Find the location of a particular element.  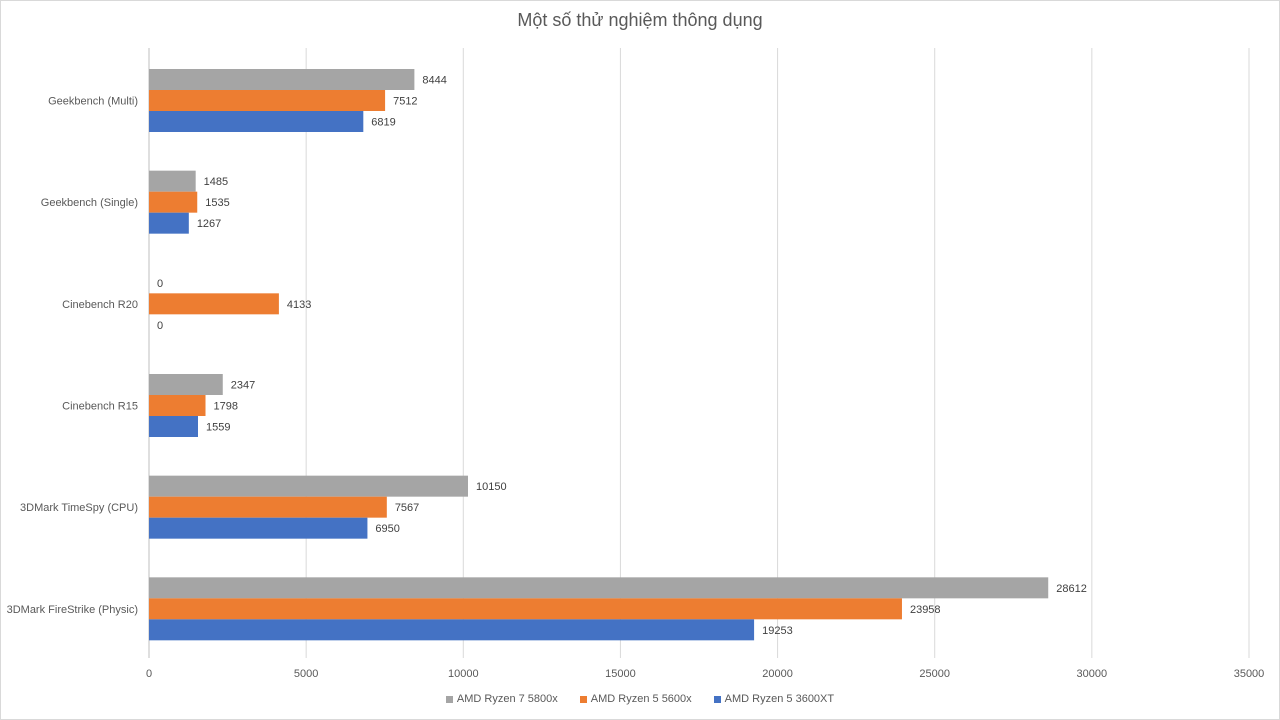

category-label: Cinebench R20 is located at coordinates (100, 305).